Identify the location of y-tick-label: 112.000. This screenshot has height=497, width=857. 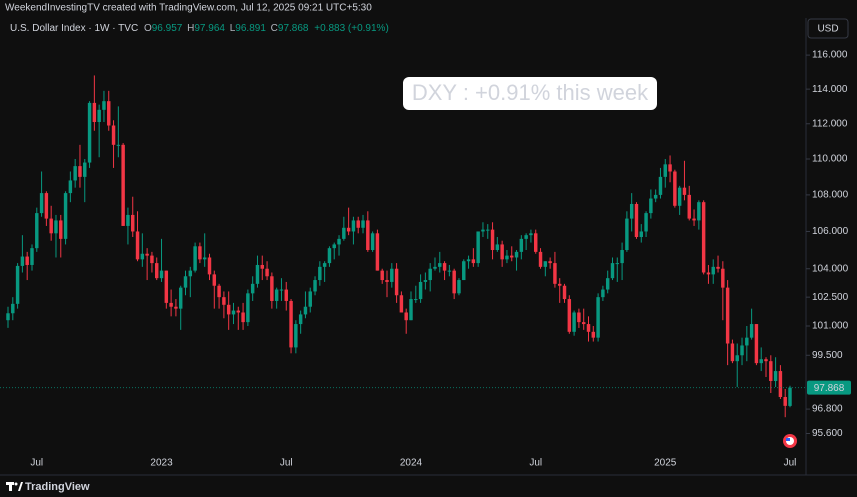
(830, 123).